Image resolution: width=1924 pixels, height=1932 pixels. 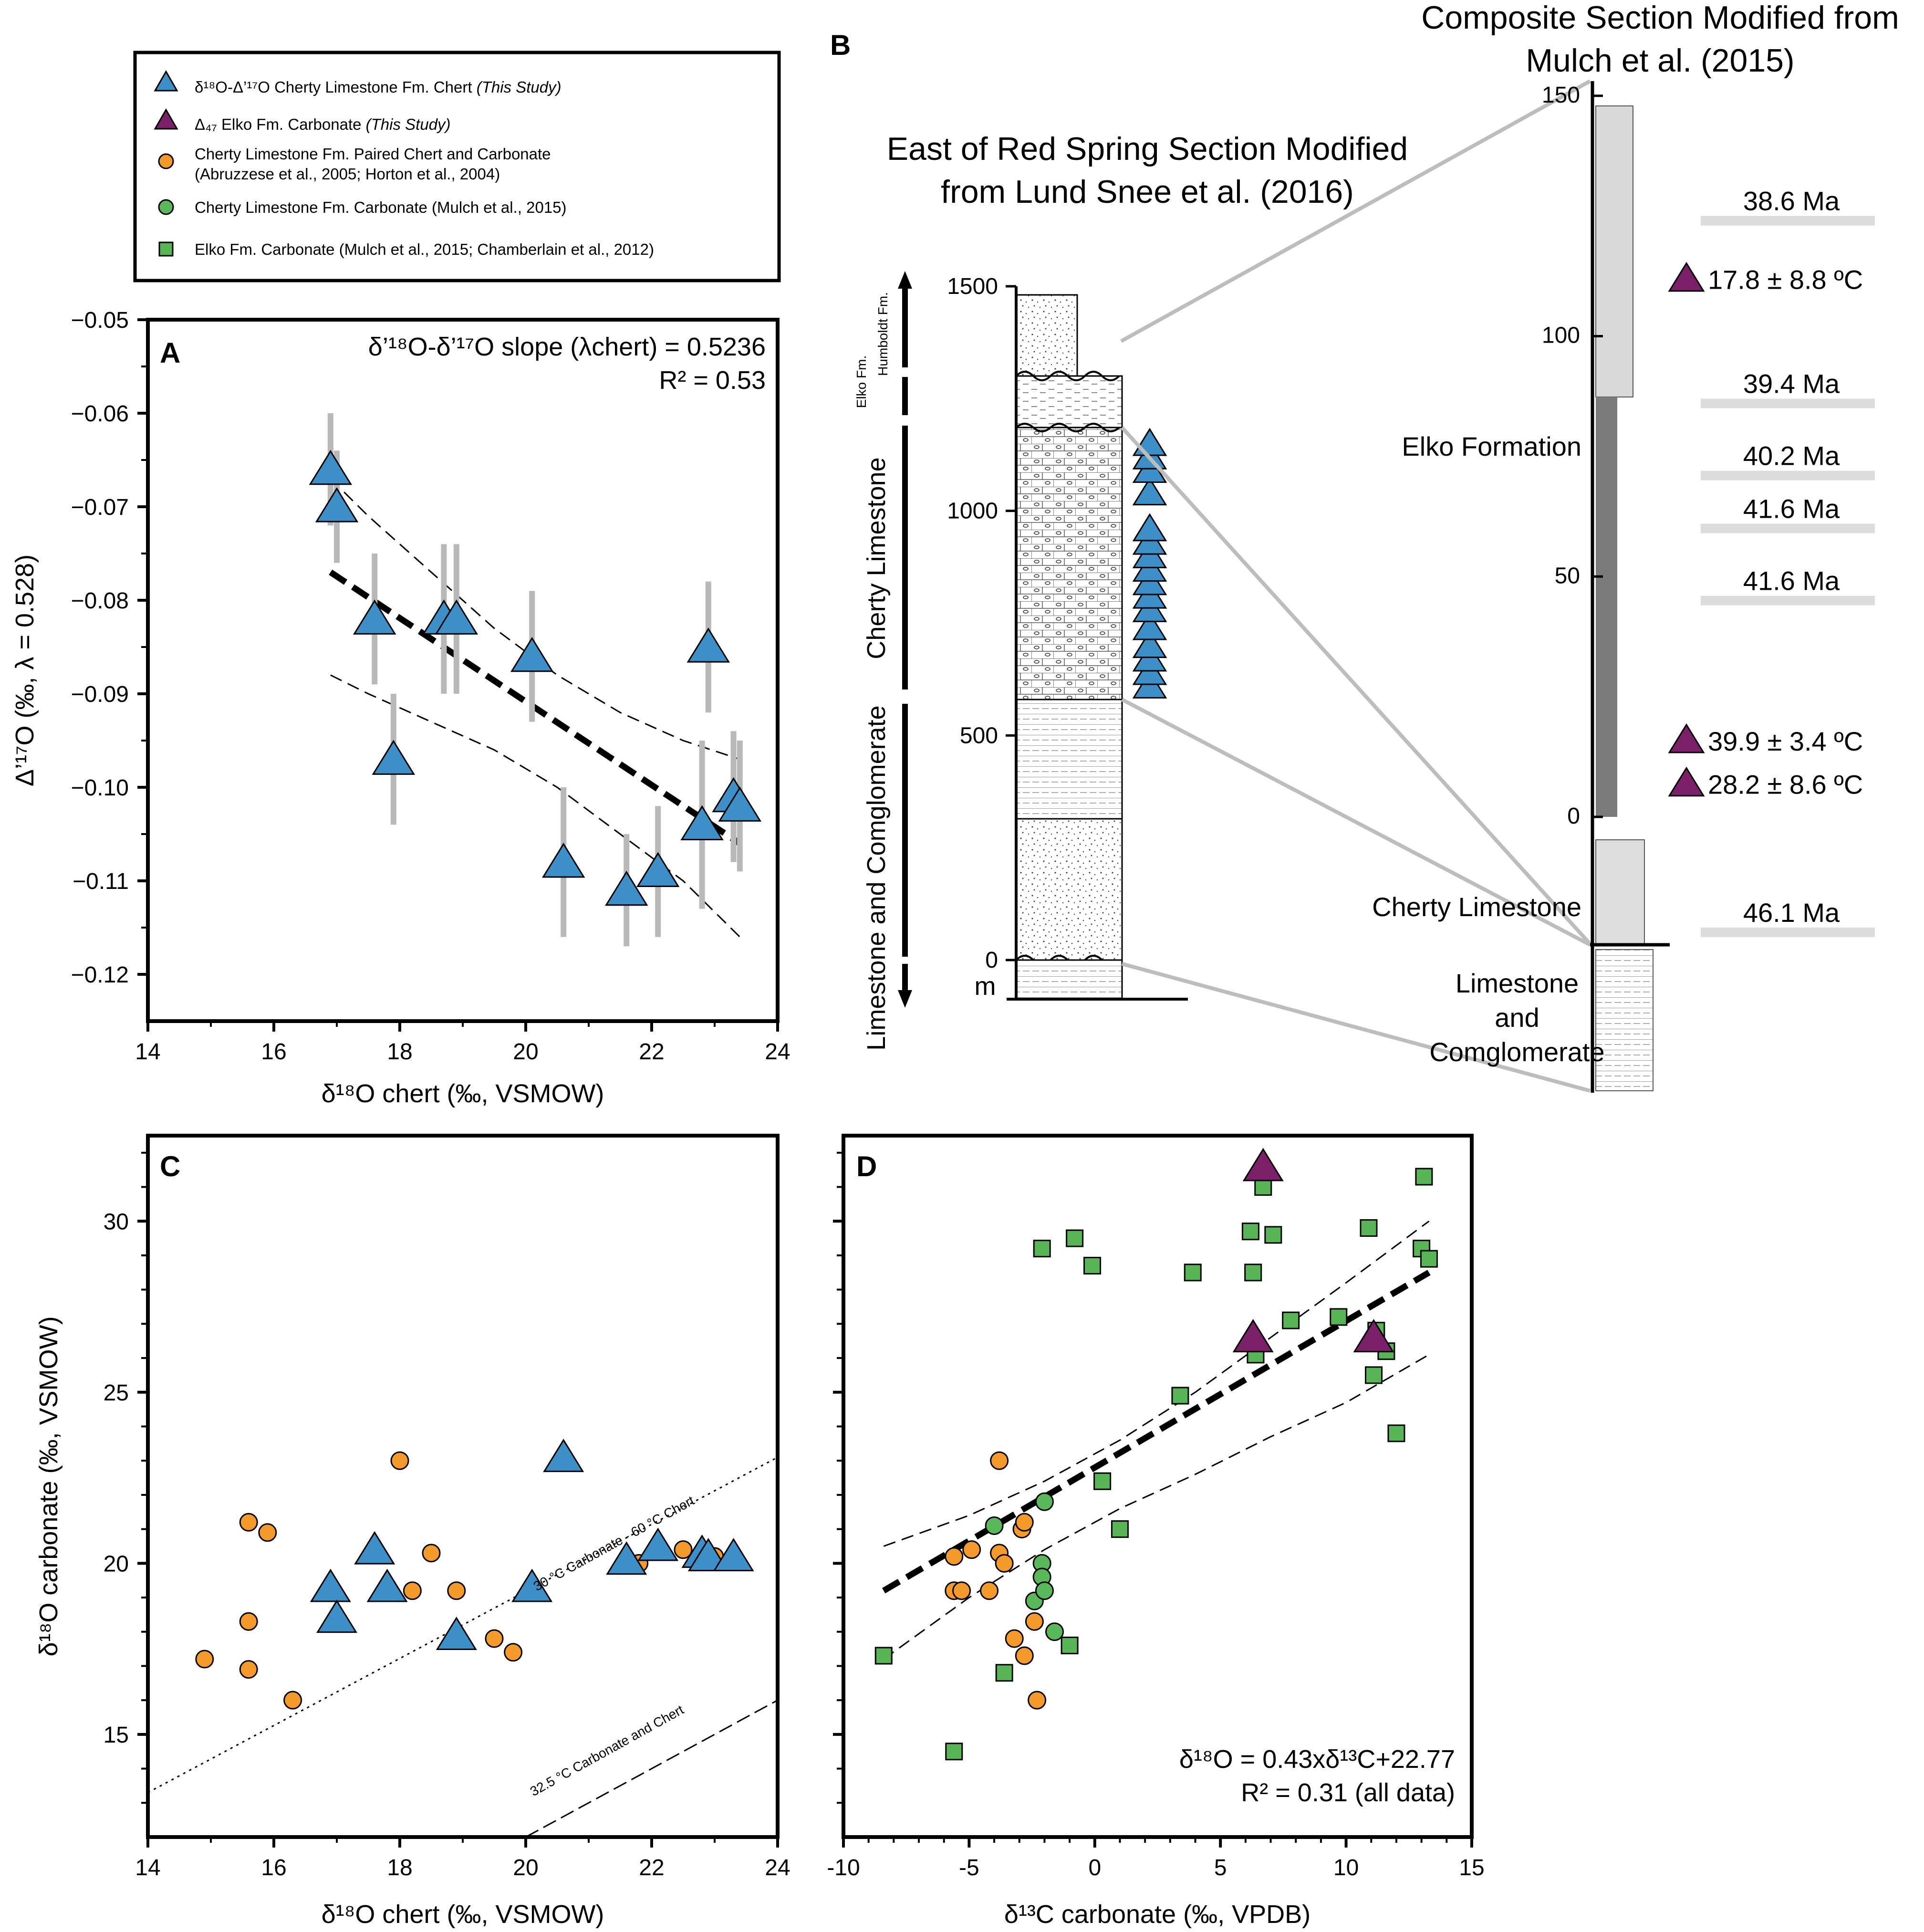 I want to click on panel-d-ci-upper, so click(x=1157, y=1384).